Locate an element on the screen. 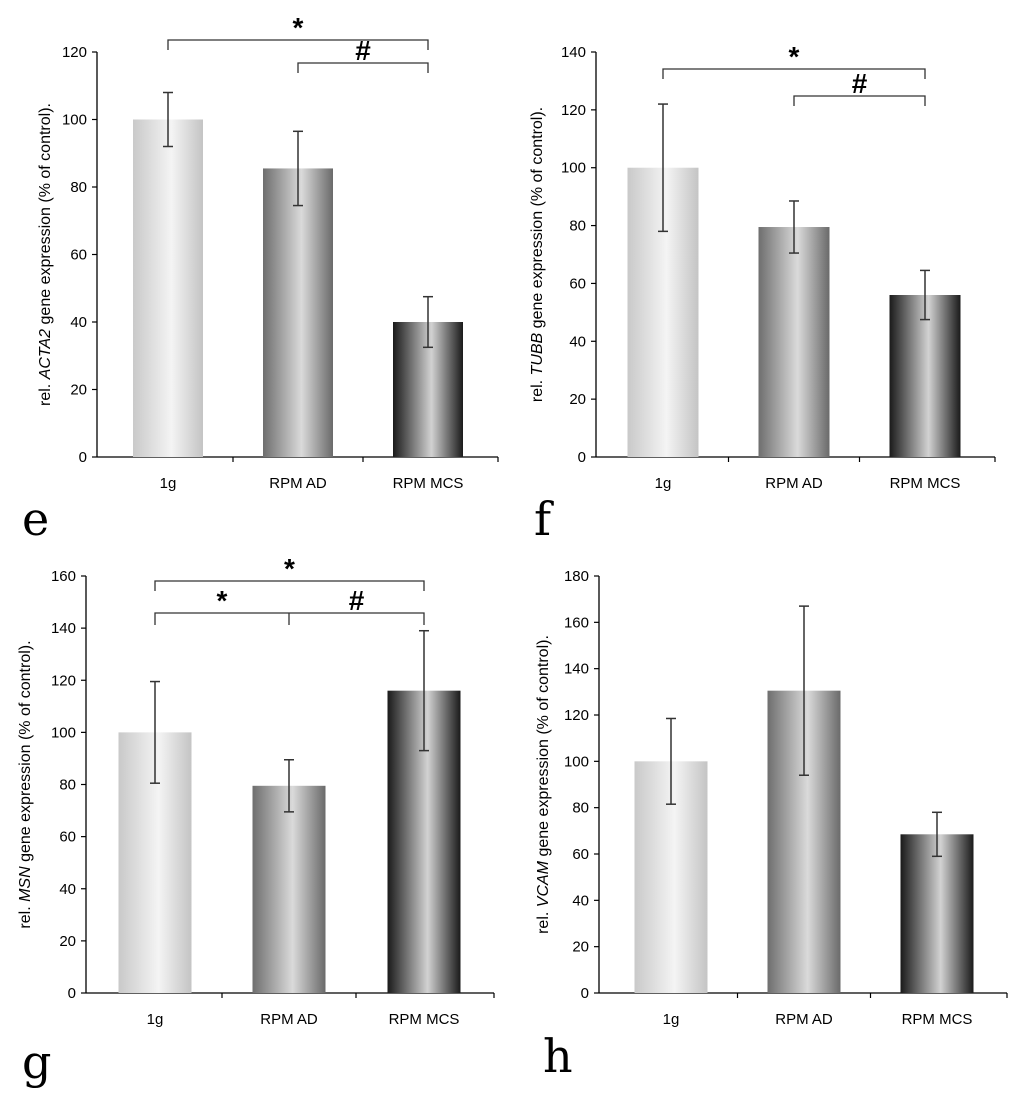 This screenshot has height=1097, width=1024. panel-label-e: e is located at coordinates (35, 519).